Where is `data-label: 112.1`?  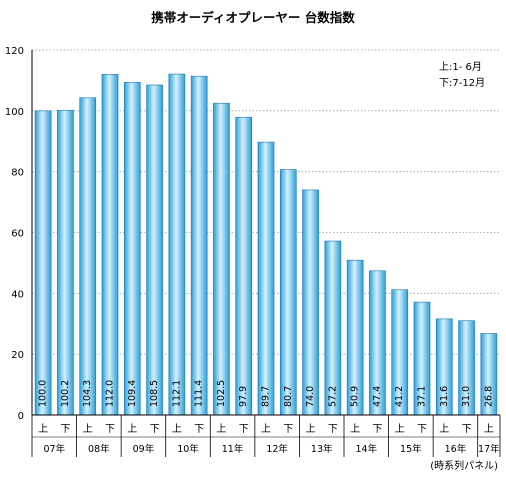
data-label: 112.1 is located at coordinates (176, 393).